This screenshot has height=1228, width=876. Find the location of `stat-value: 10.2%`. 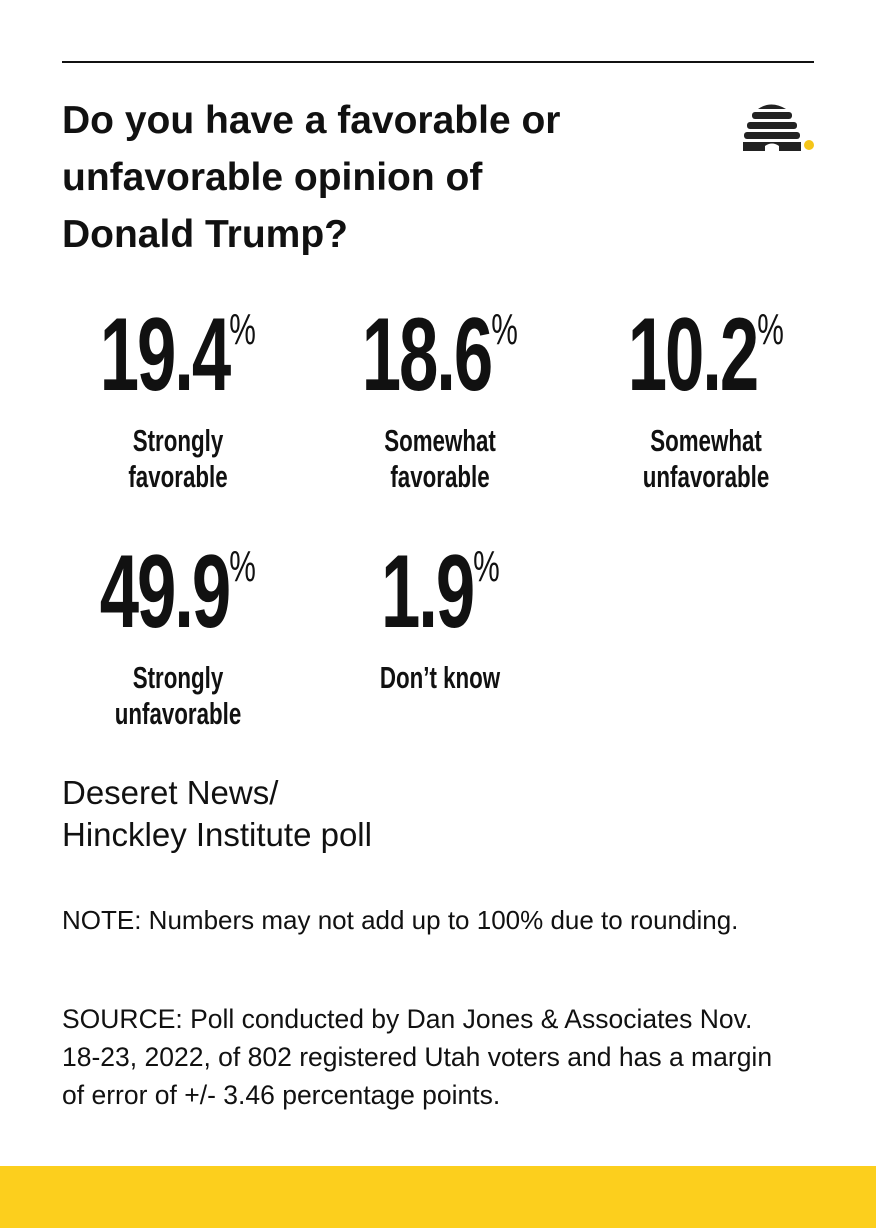

stat-value: 10.2% is located at coordinates (706, 355).